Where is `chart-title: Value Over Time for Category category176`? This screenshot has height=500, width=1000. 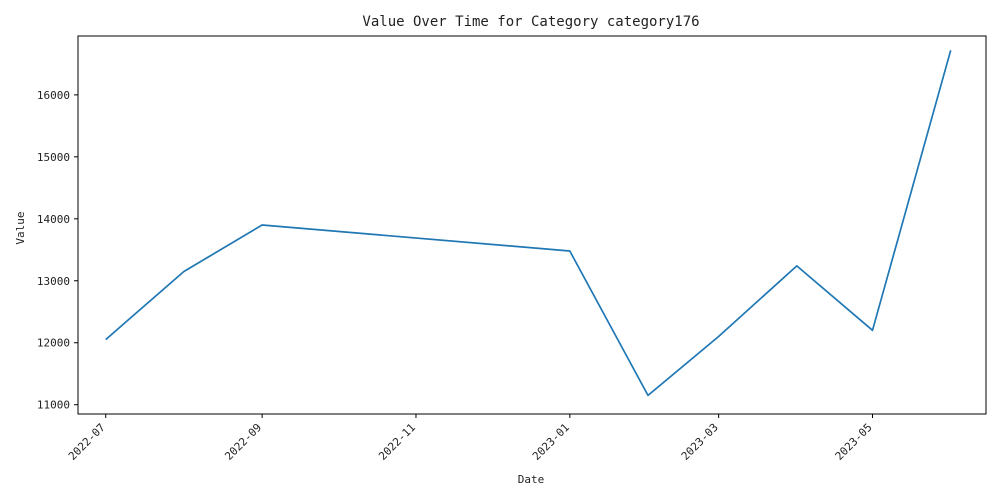
chart-title: Value Over Time for Category category176 is located at coordinates (530, 22).